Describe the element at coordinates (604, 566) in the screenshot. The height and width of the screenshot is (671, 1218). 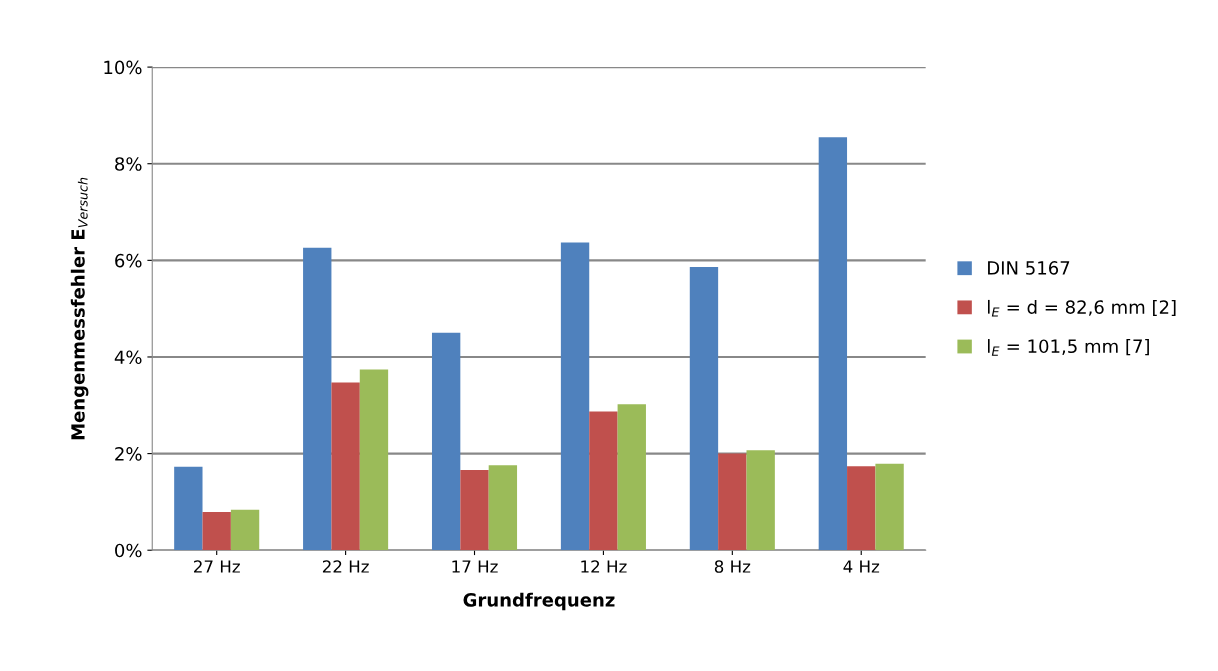
I see `x-tick-label: 12 Hz` at that location.